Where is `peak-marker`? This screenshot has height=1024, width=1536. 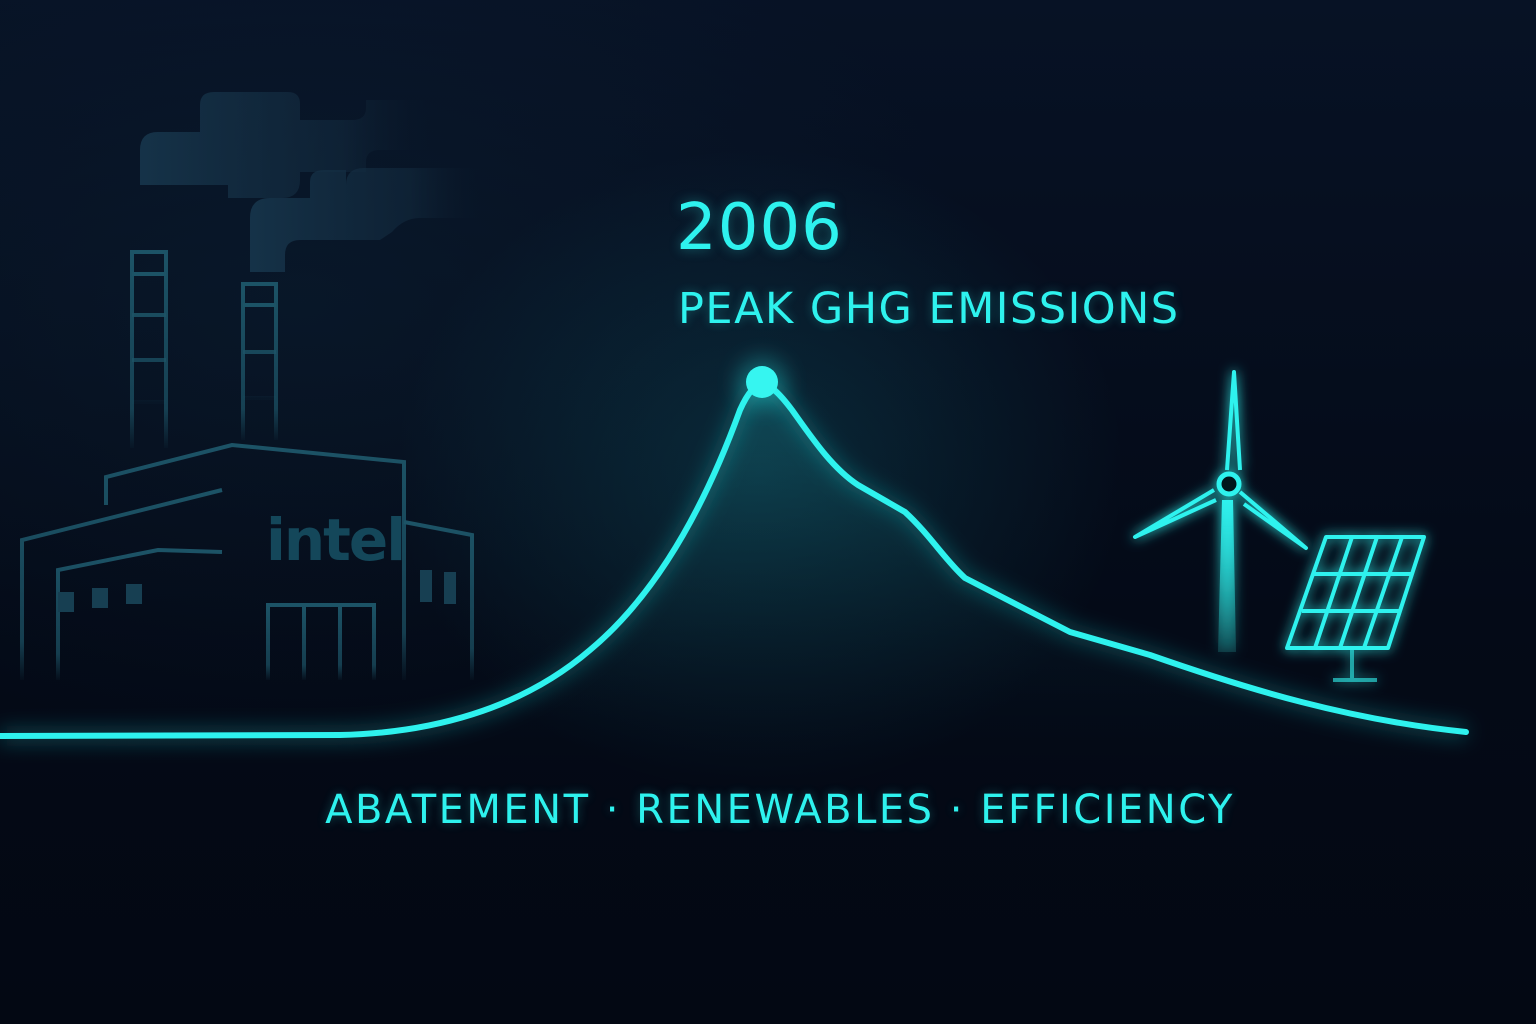 peak-marker is located at coordinates (762, 382).